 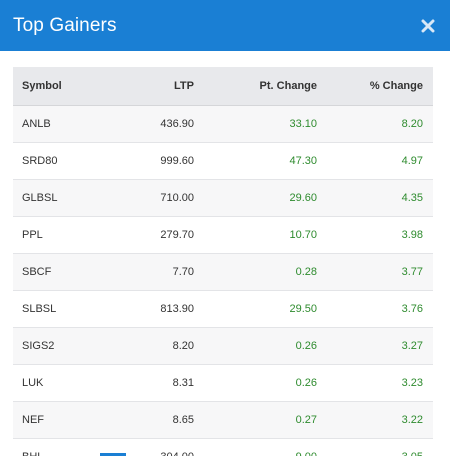 I want to click on cell-symbol: ANLB, so click(x=65, y=124).